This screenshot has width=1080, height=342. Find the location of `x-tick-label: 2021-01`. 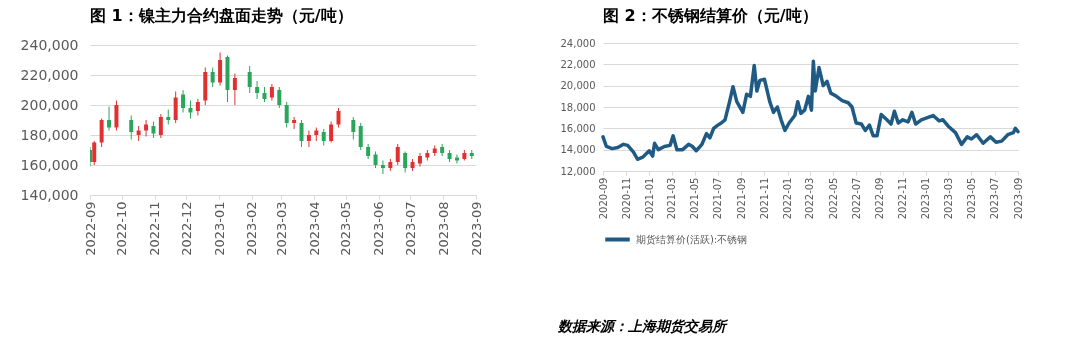

x-tick-label: 2021-01 is located at coordinates (649, 198).